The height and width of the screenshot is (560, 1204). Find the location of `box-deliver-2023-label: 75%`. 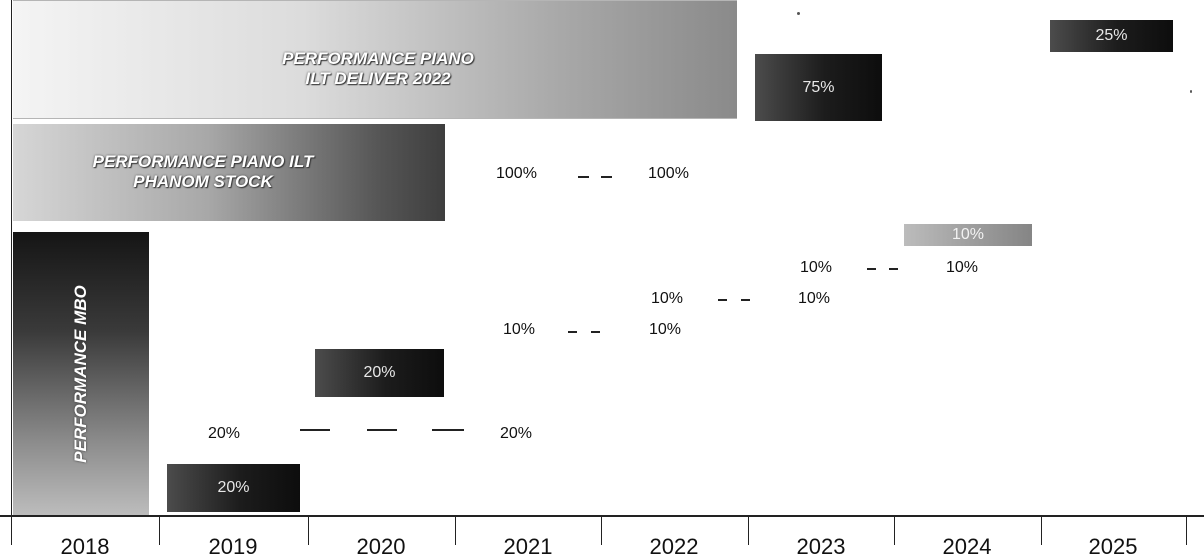

box-deliver-2023-label: 75% is located at coordinates (818, 87).